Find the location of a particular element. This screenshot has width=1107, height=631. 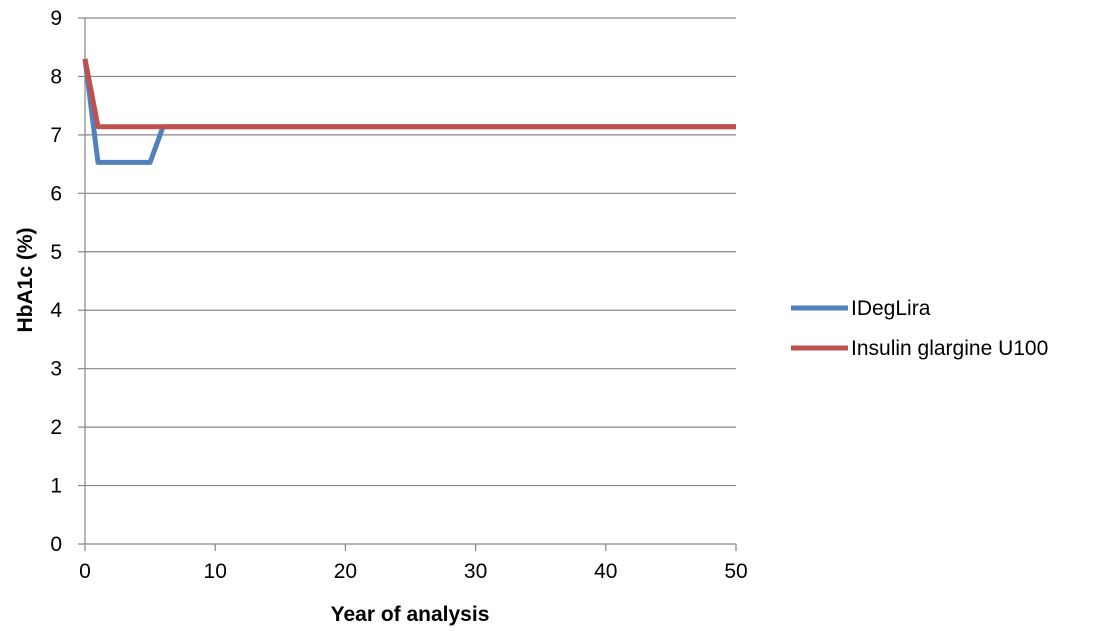

y-tick-labels: 0 1 2 3 4 5 6 7 8 9 is located at coordinates (56, 281).